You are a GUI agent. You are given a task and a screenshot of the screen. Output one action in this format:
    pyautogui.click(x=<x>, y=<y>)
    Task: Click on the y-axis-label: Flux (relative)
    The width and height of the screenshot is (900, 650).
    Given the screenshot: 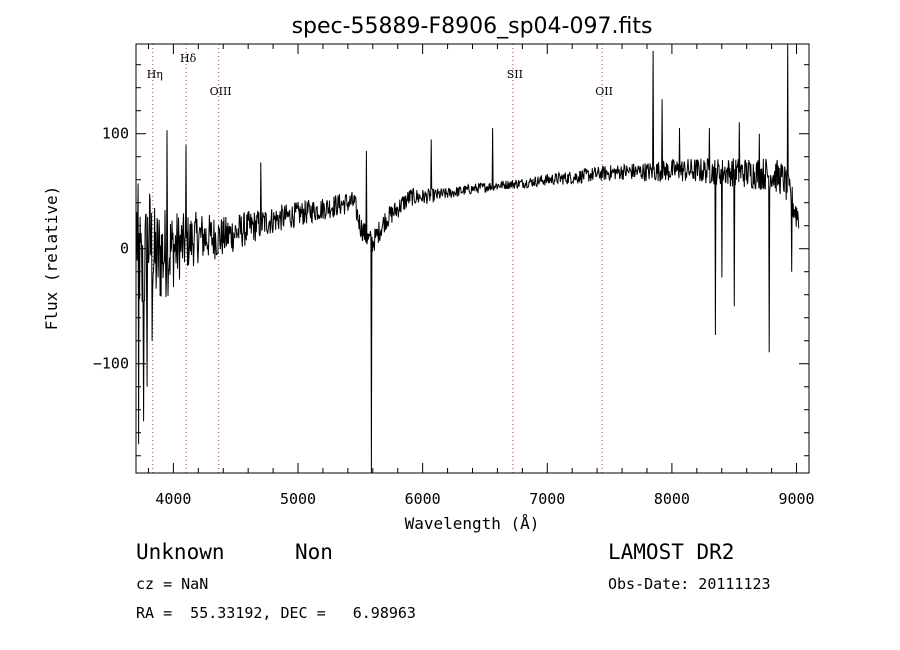 What is the action you would take?
    pyautogui.click(x=51, y=258)
    